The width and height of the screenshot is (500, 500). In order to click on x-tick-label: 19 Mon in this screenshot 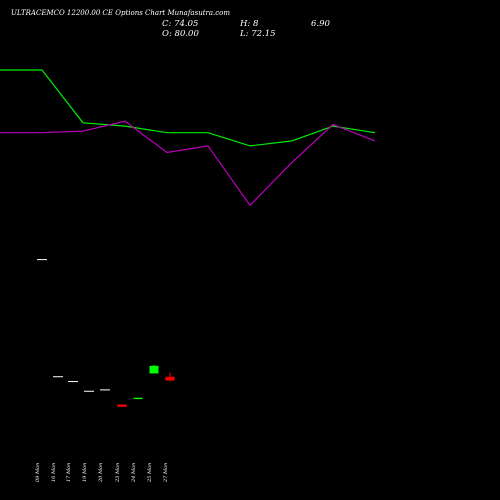, I will do `click(85, 472)`.